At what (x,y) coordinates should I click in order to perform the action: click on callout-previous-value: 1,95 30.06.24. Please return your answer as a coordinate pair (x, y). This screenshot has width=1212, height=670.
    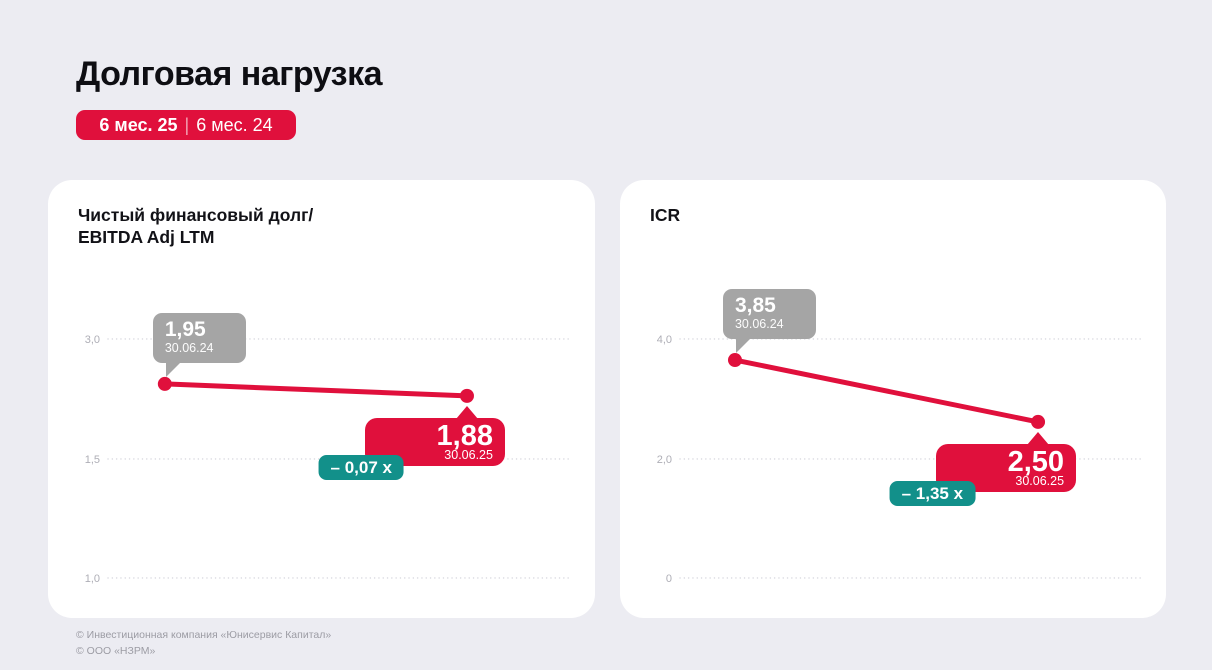
    Looking at the image, I should click on (199, 344).